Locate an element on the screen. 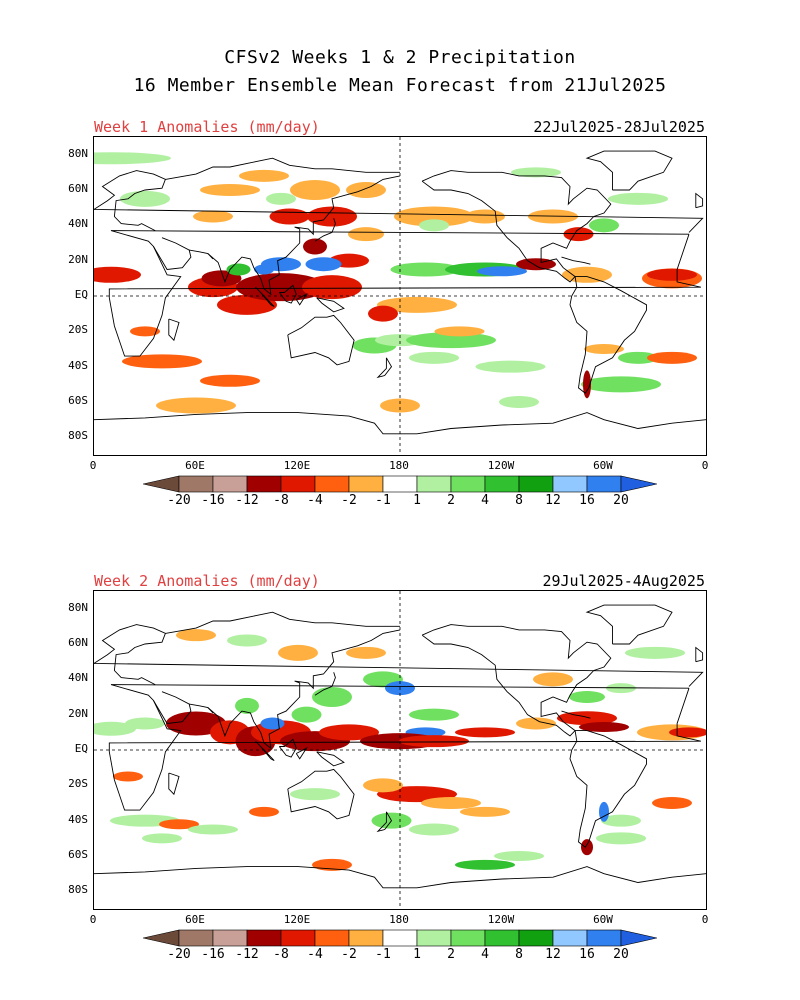 The image size is (800, 1000). colorbar-label: 4 is located at coordinates (485, 500).